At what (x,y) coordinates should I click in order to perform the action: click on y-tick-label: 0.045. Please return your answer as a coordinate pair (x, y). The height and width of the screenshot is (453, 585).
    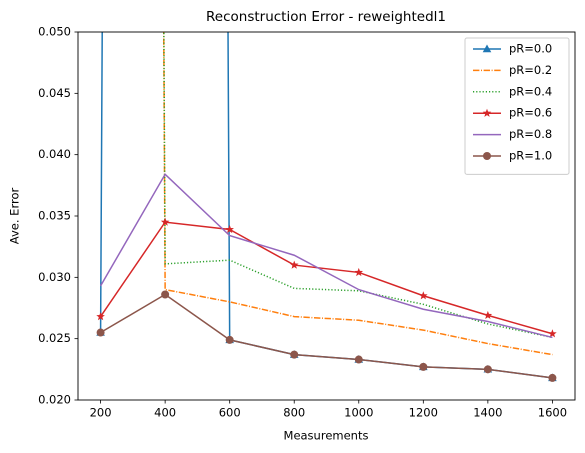
    Looking at the image, I should click on (54, 93).